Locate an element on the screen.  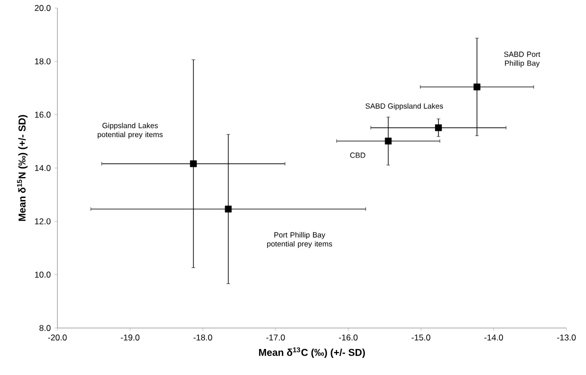
x-tick-label: -20.0 is located at coordinates (57, 337).